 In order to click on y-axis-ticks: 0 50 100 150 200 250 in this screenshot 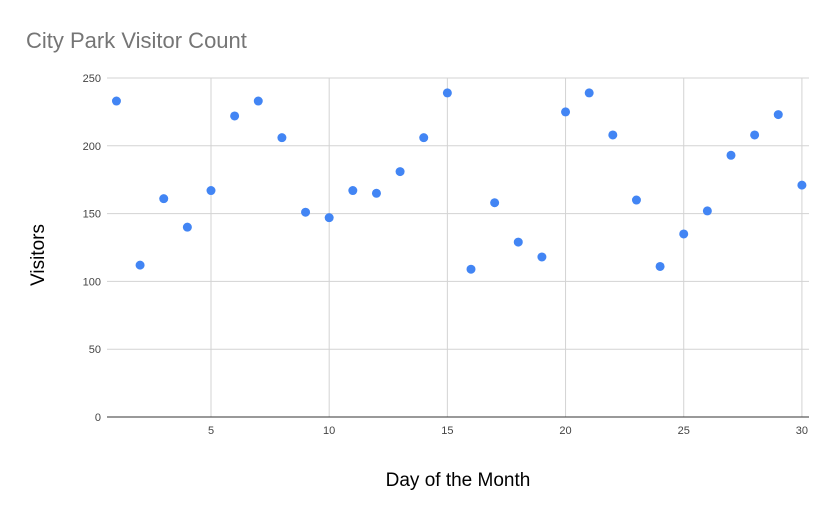, I will do `click(92, 248)`.